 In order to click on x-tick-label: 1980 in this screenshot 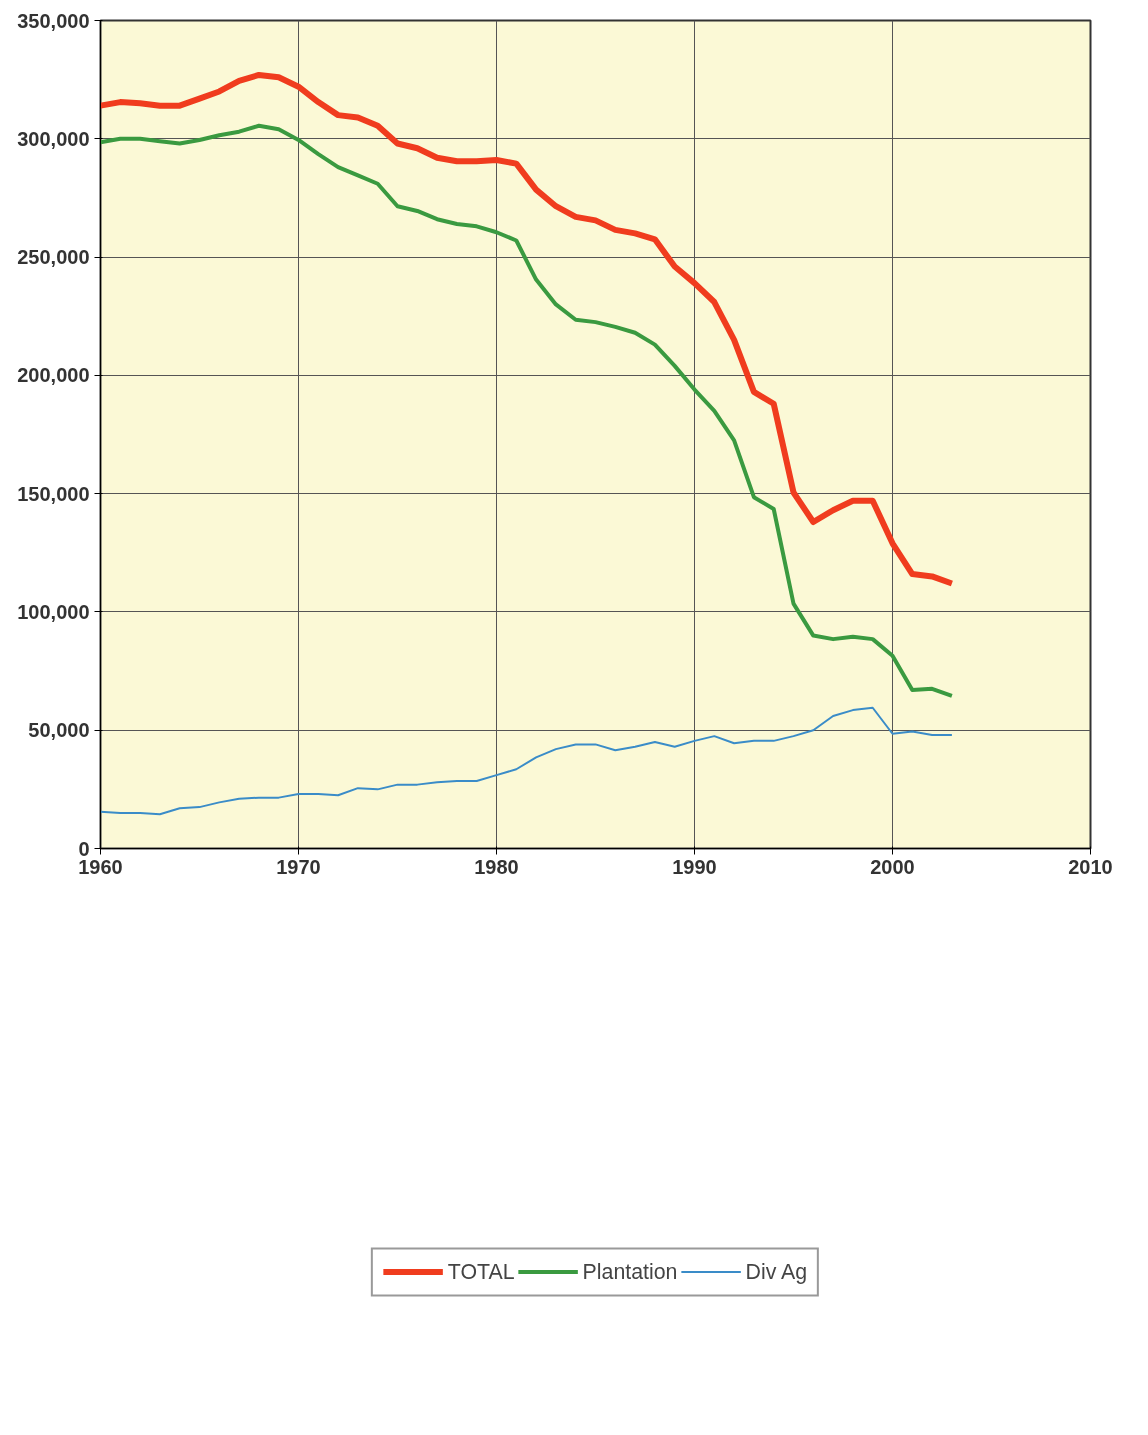, I will do `click(496, 866)`.